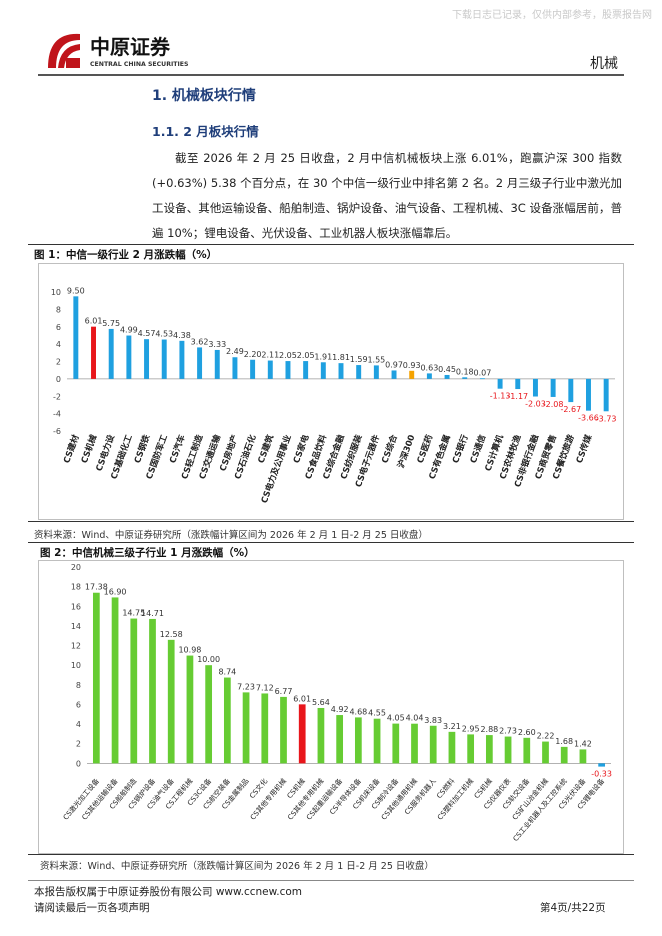  What do you see at coordinates (92, 908) in the screenshot?
I see `footer-disclaimer: 请阅读最后一页各项声明` at bounding box center [92, 908].